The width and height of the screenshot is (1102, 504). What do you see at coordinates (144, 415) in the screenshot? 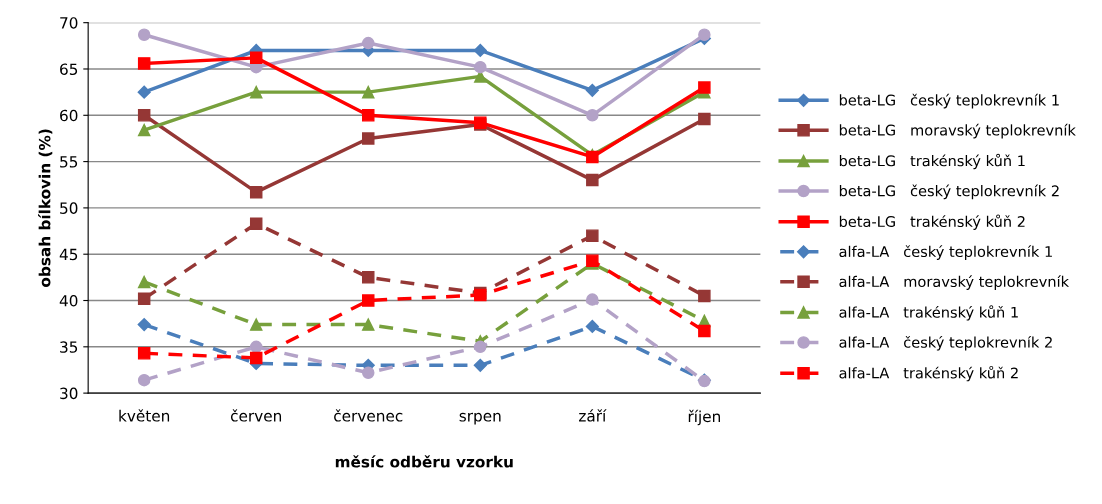
I see `x-tick-label: květen` at bounding box center [144, 415].